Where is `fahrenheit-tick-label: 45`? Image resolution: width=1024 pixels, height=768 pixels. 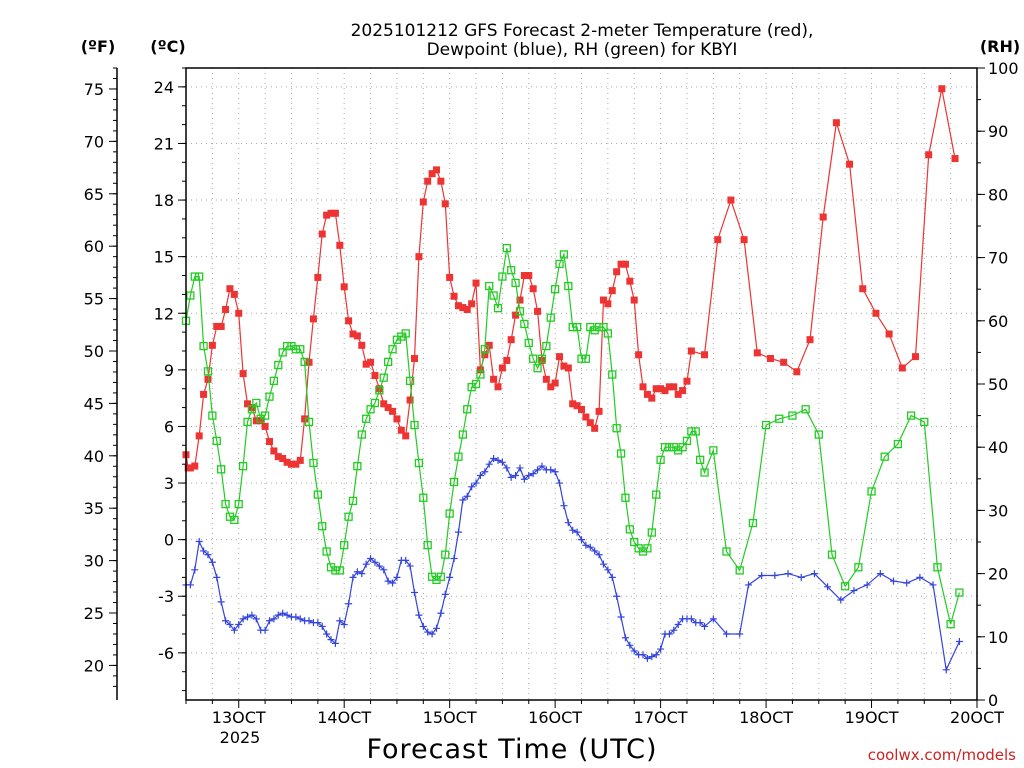
fahrenheit-tick-label: 45 is located at coordinates (94, 403).